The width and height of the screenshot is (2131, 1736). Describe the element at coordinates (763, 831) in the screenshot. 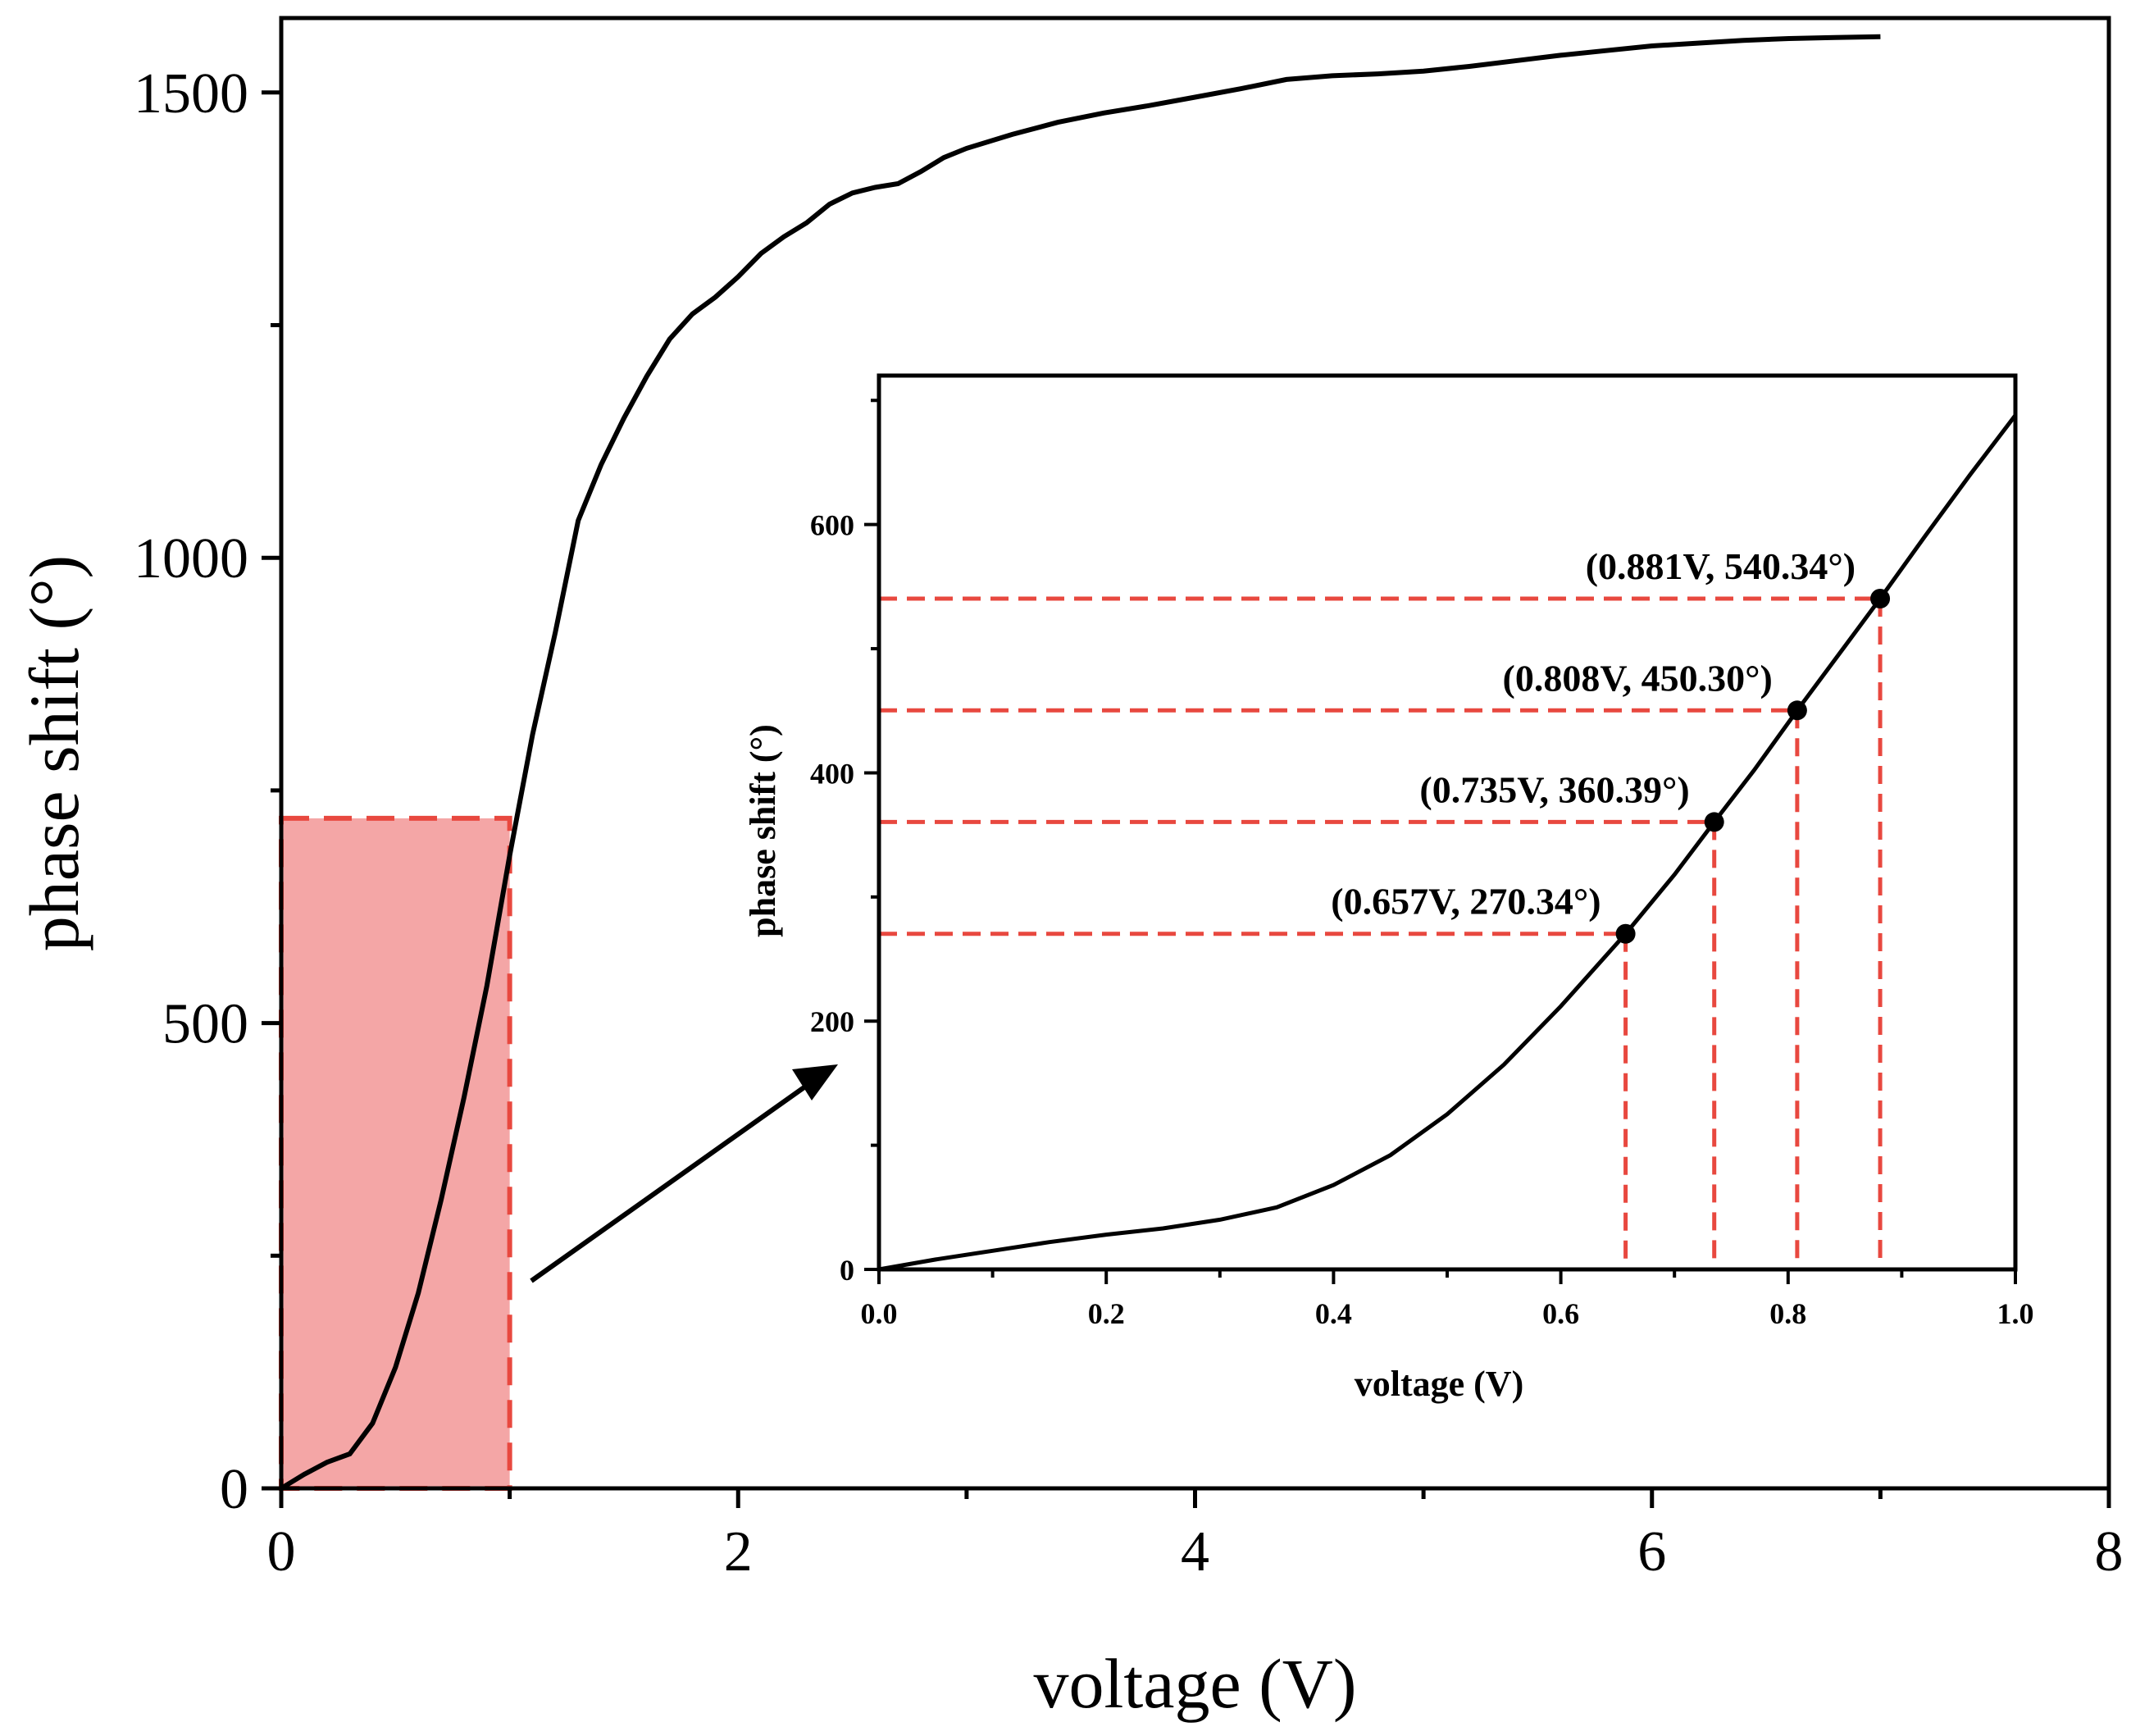

I see `inset-y-axis-label: phase shift (°)` at that location.